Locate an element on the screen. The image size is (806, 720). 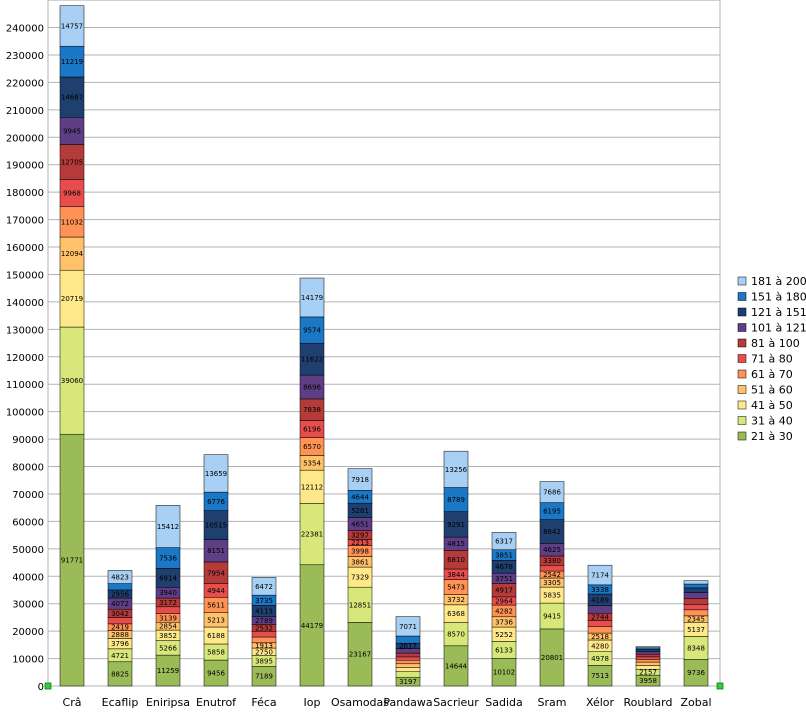
y-tick-label: 70000 is located at coordinates (28, 495).